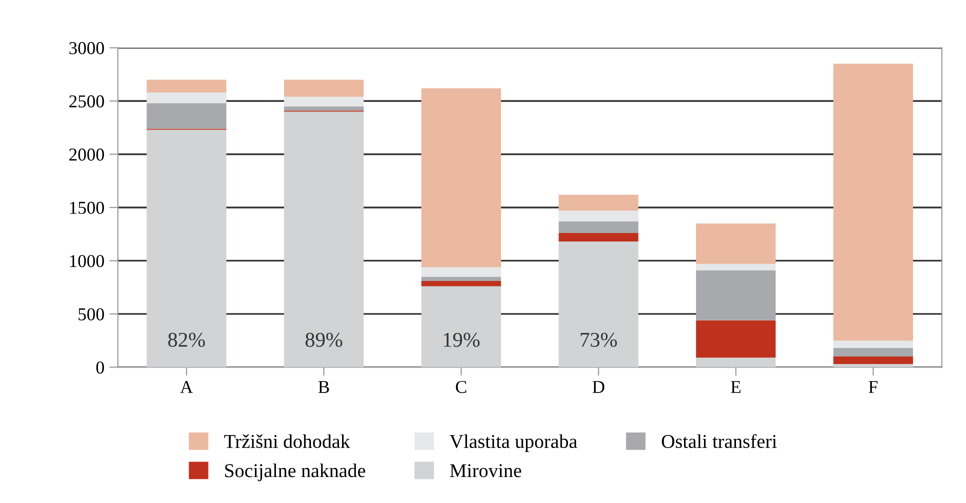 This screenshot has width=966, height=503. Describe the element at coordinates (461, 387) in the screenshot. I see `x-tick-label: C` at that location.